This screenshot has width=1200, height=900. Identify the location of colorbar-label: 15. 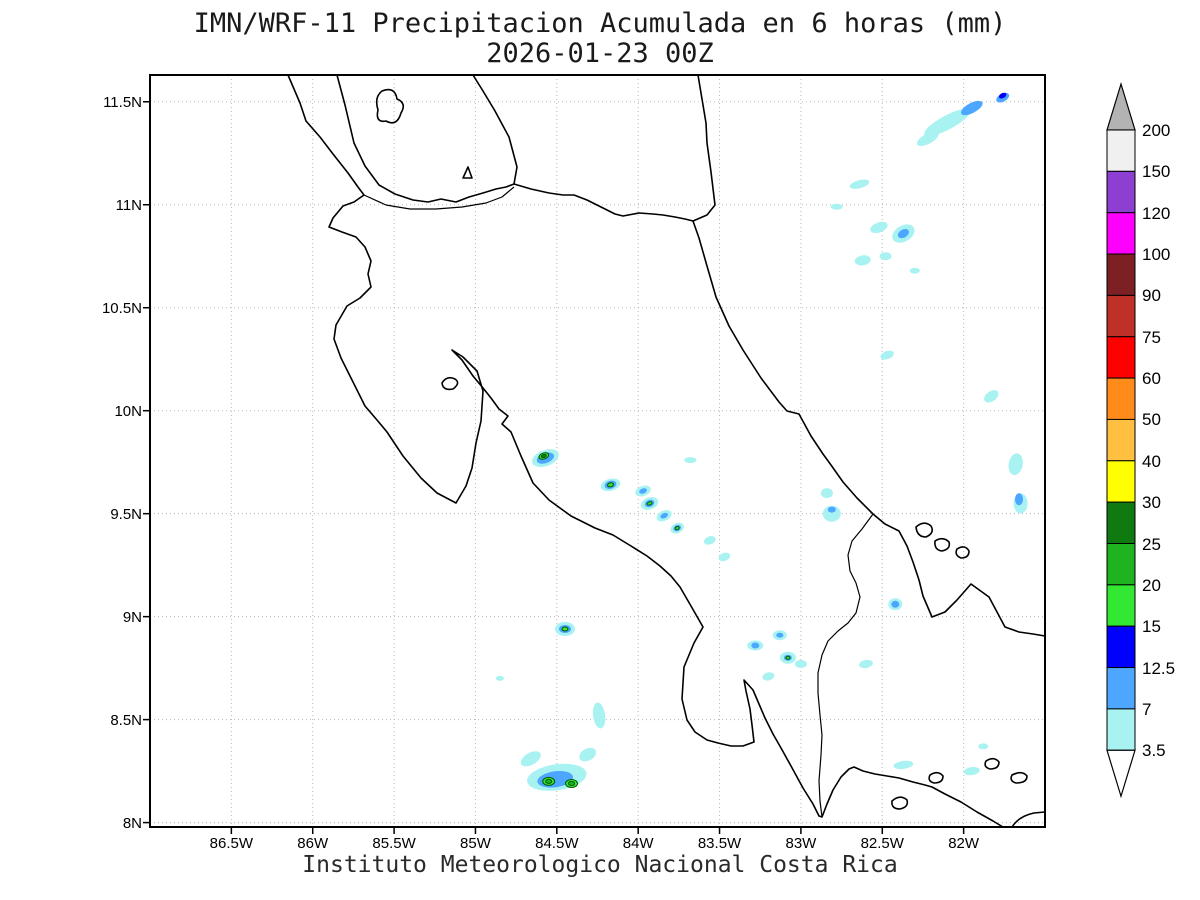
(1151, 627).